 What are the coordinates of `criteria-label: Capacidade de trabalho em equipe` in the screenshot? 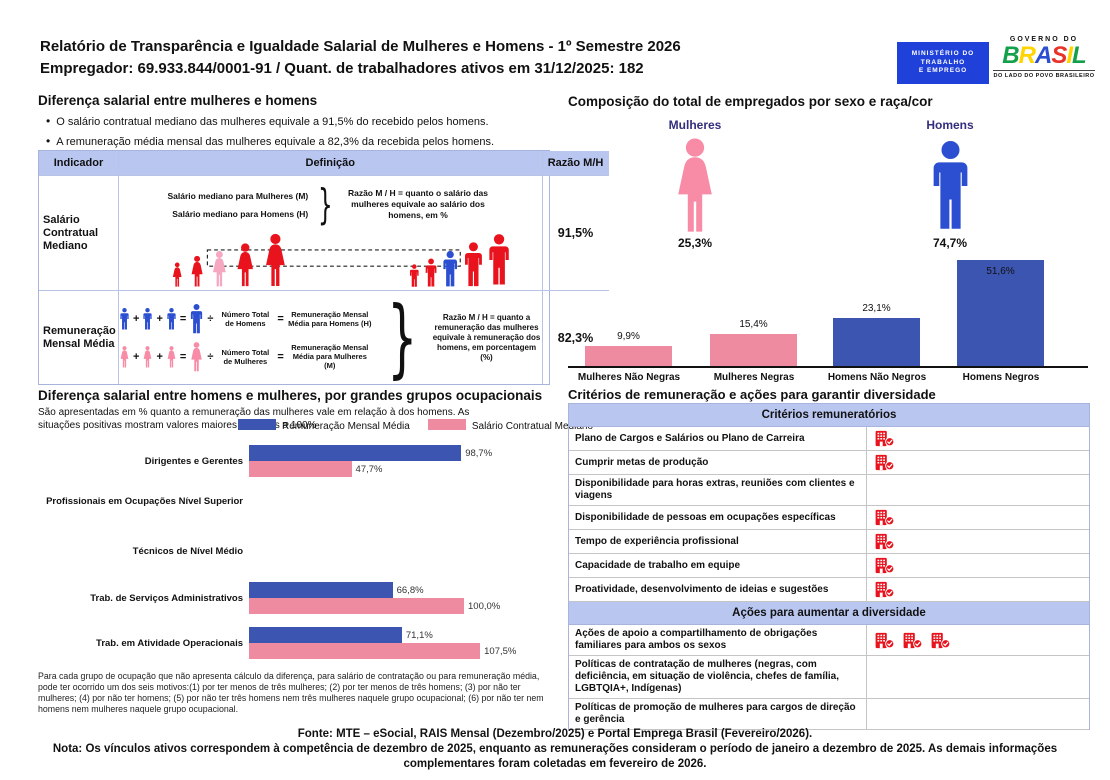 It's located at (658, 565).